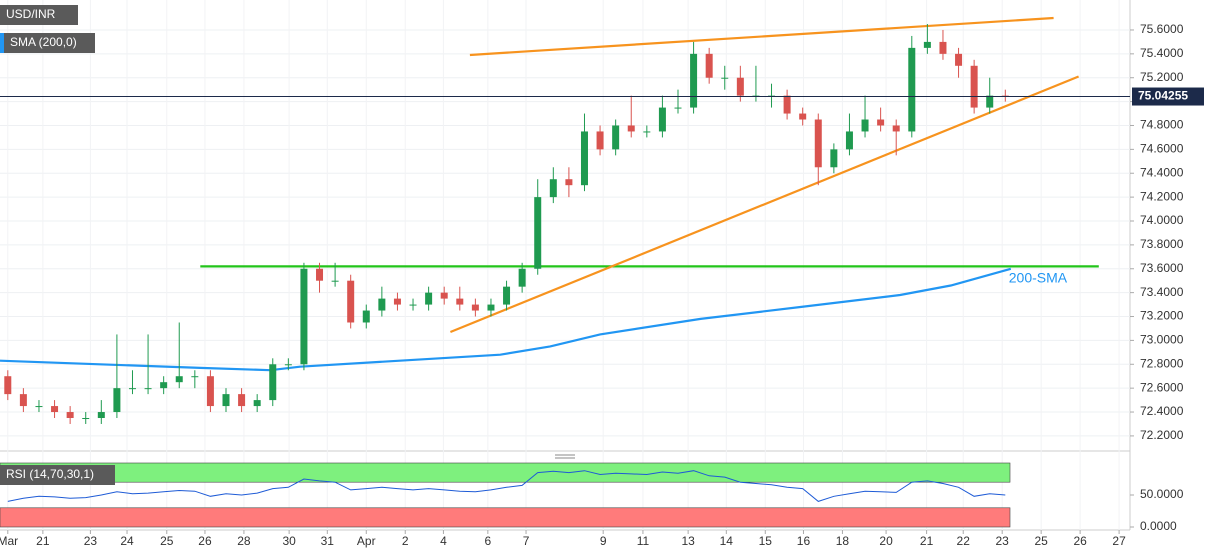 This screenshot has width=1207, height=555. Describe the element at coordinates (886, 541) in the screenshot. I see `x-tick-label: 20` at that location.